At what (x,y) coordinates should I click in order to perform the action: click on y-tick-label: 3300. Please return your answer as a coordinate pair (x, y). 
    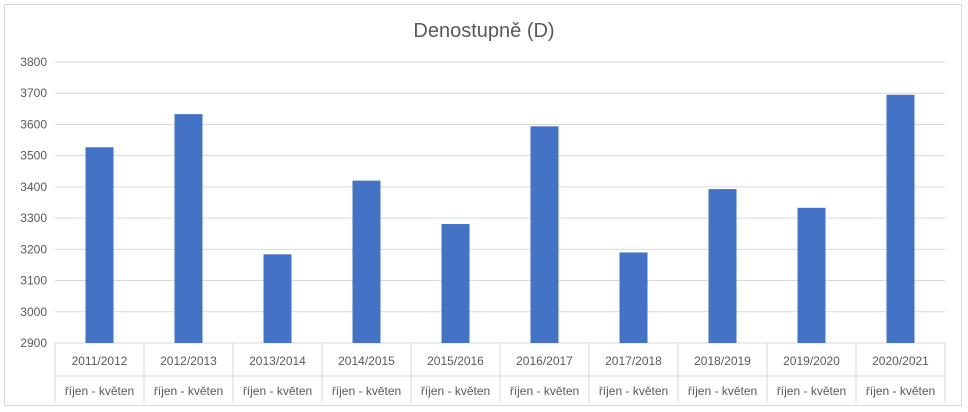
    Looking at the image, I should click on (33, 218).